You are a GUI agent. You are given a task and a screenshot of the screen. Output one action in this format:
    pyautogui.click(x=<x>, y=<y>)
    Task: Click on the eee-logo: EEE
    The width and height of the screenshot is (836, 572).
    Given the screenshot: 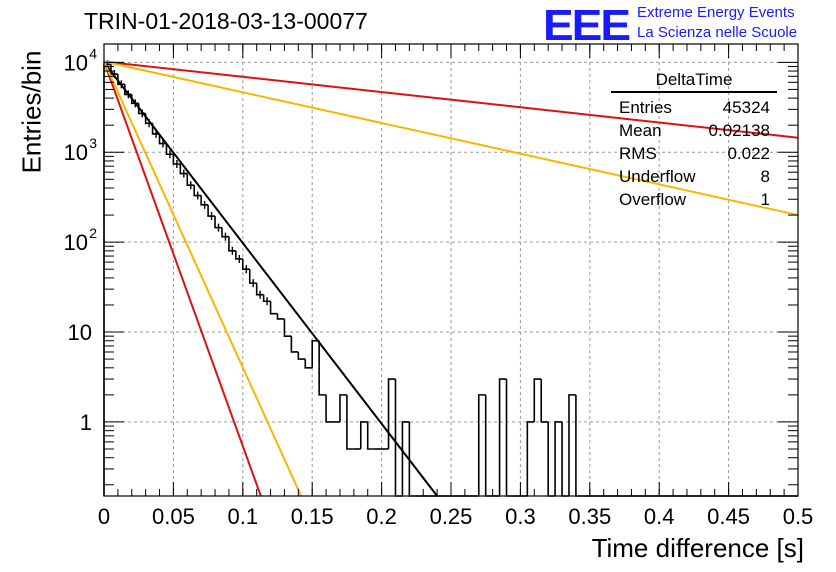 What is the action you would take?
    pyautogui.click(x=587, y=25)
    